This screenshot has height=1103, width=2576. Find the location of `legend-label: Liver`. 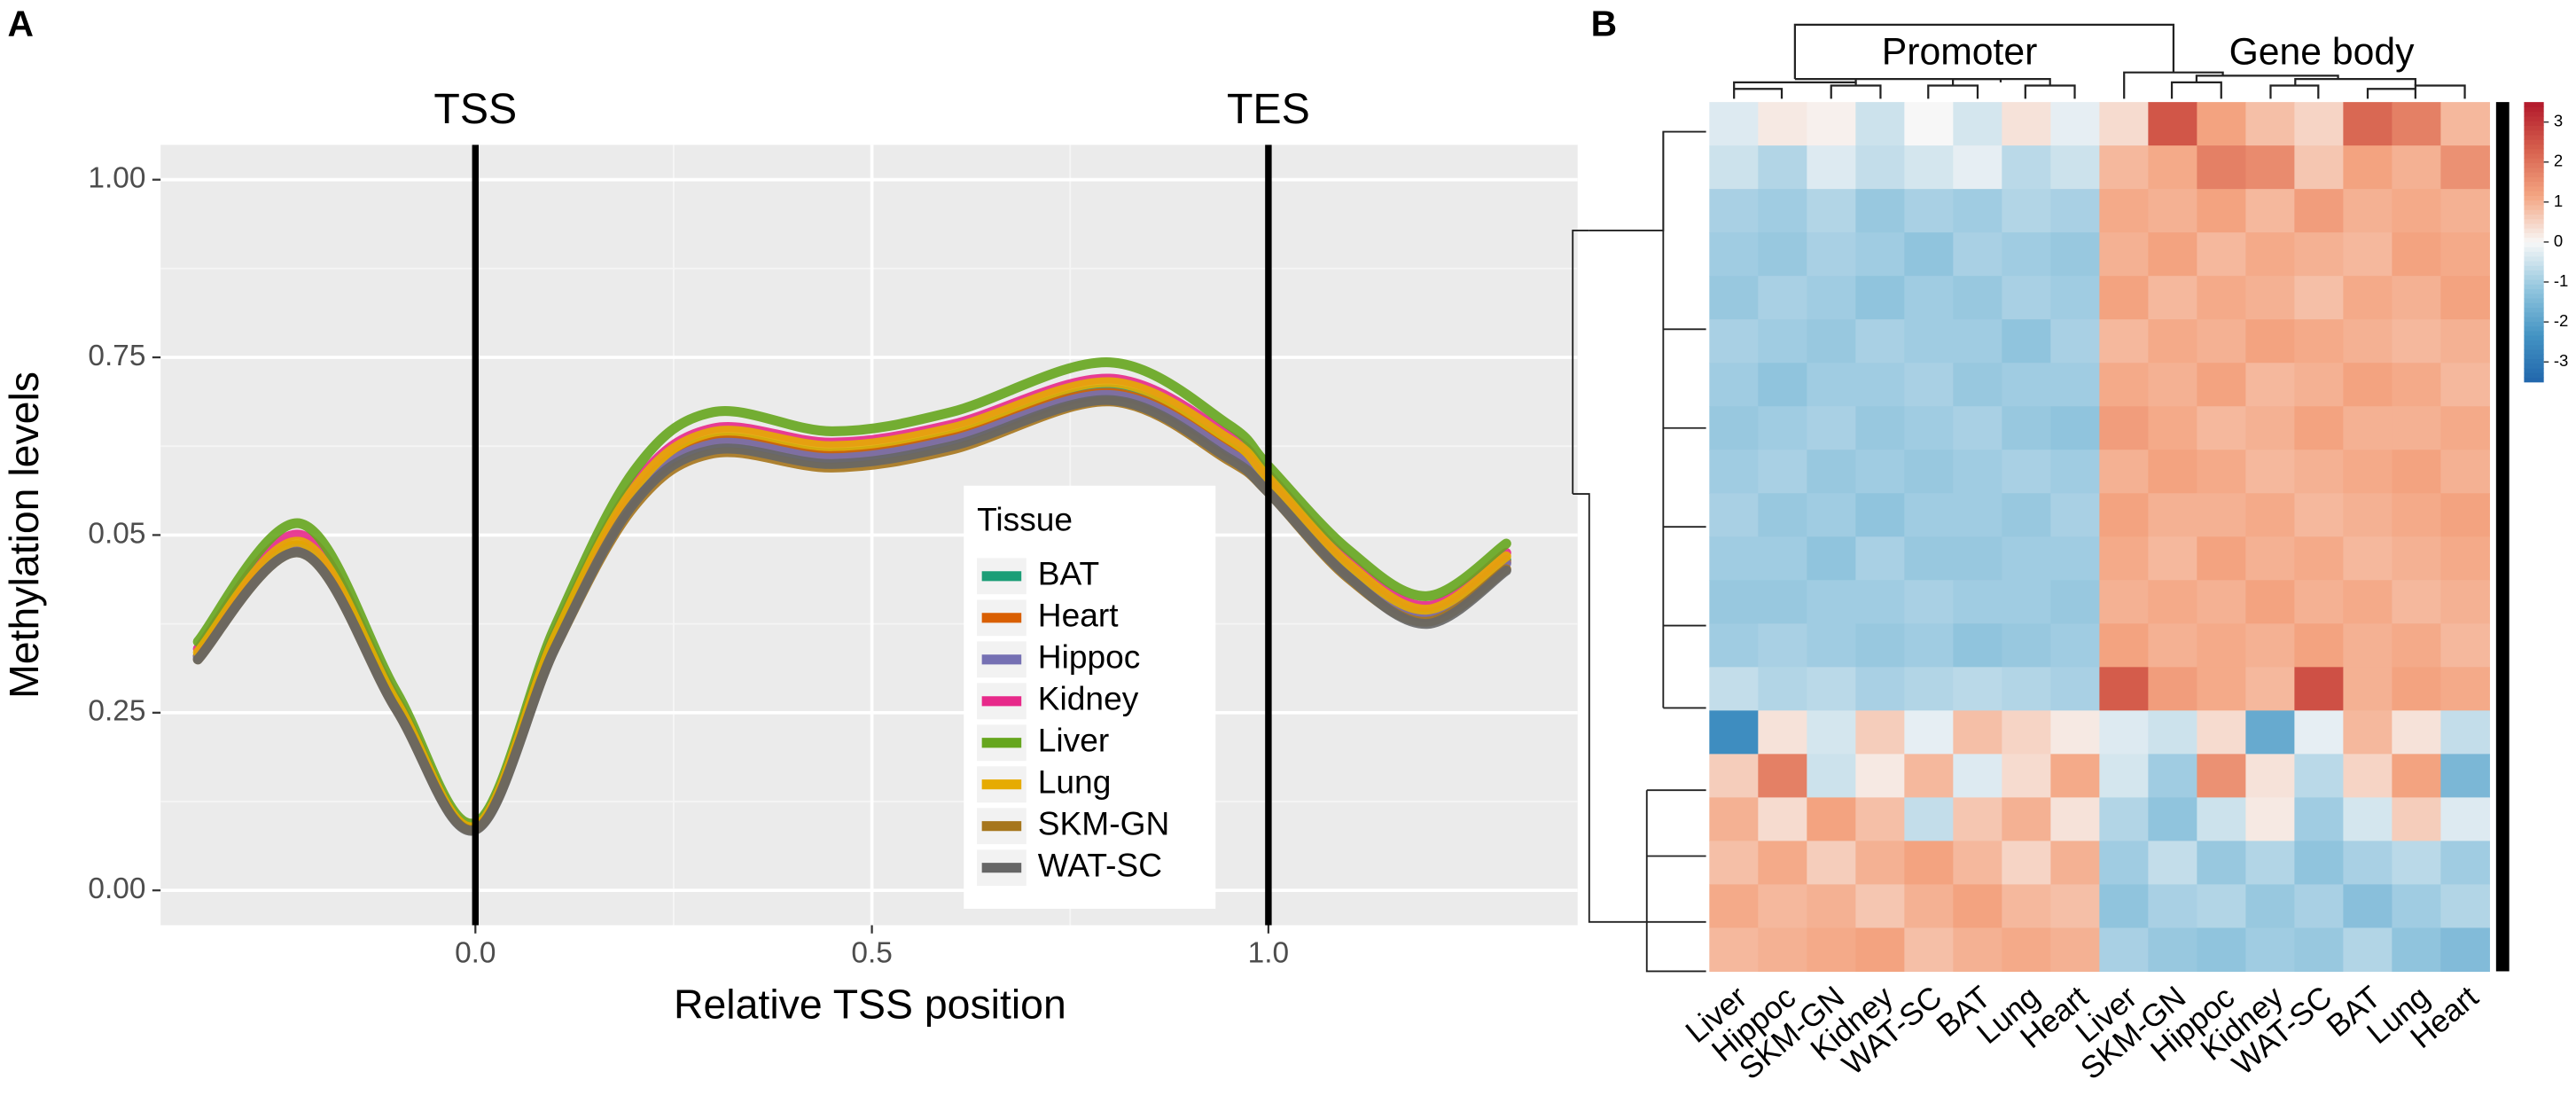

legend-label: Liver is located at coordinates (1073, 740).